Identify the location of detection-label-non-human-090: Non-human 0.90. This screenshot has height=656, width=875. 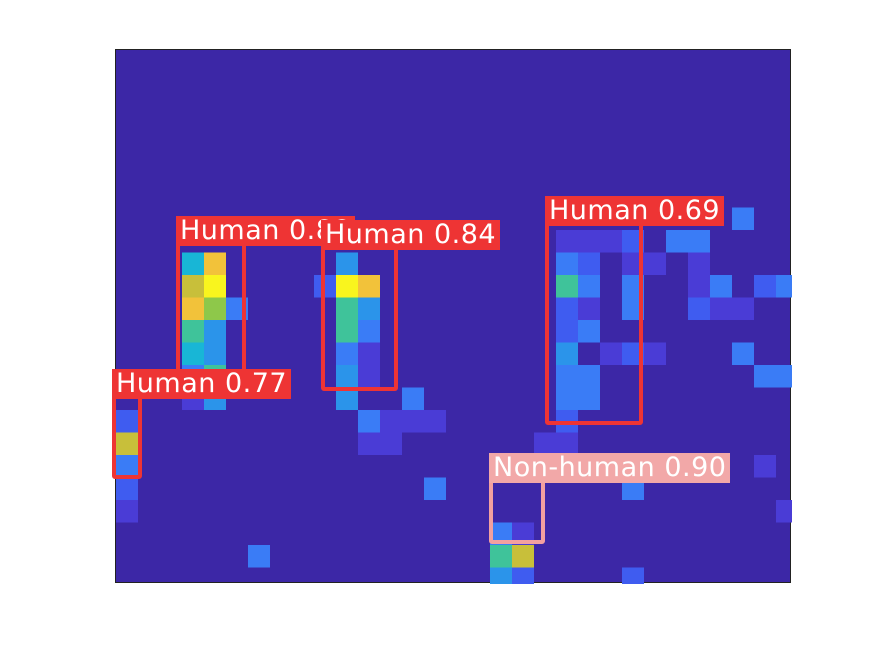
(610, 468).